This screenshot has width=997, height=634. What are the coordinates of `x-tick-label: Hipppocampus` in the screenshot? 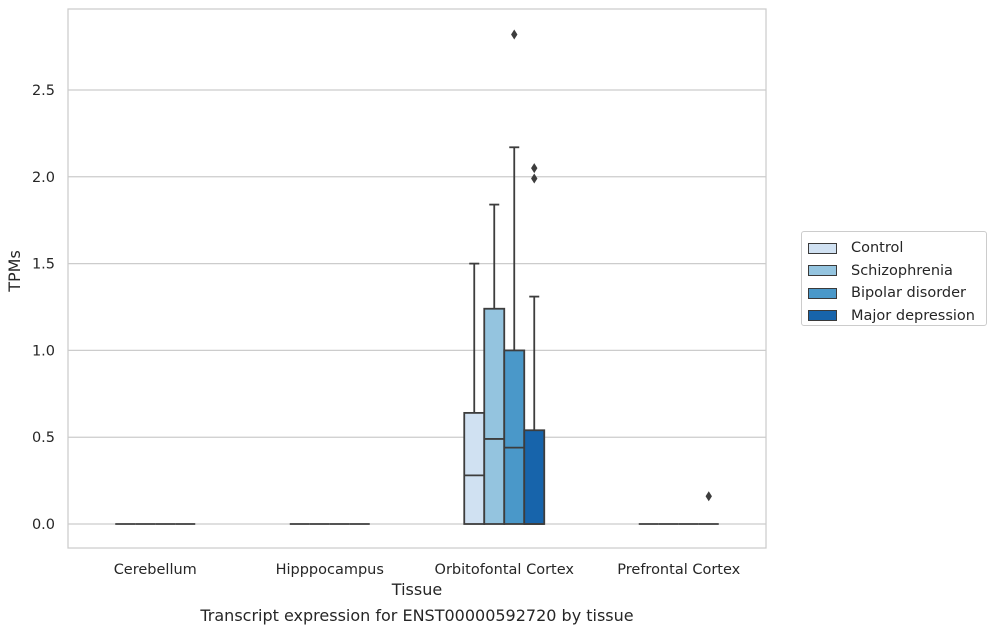 It's located at (330, 570).